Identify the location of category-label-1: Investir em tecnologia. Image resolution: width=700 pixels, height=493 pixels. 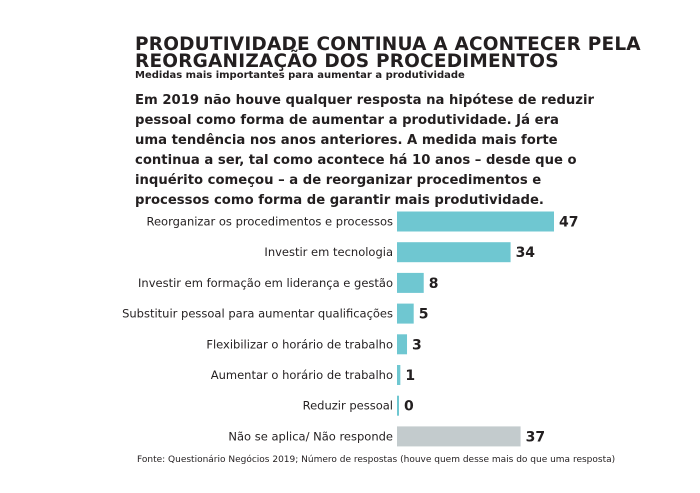
(328, 252).